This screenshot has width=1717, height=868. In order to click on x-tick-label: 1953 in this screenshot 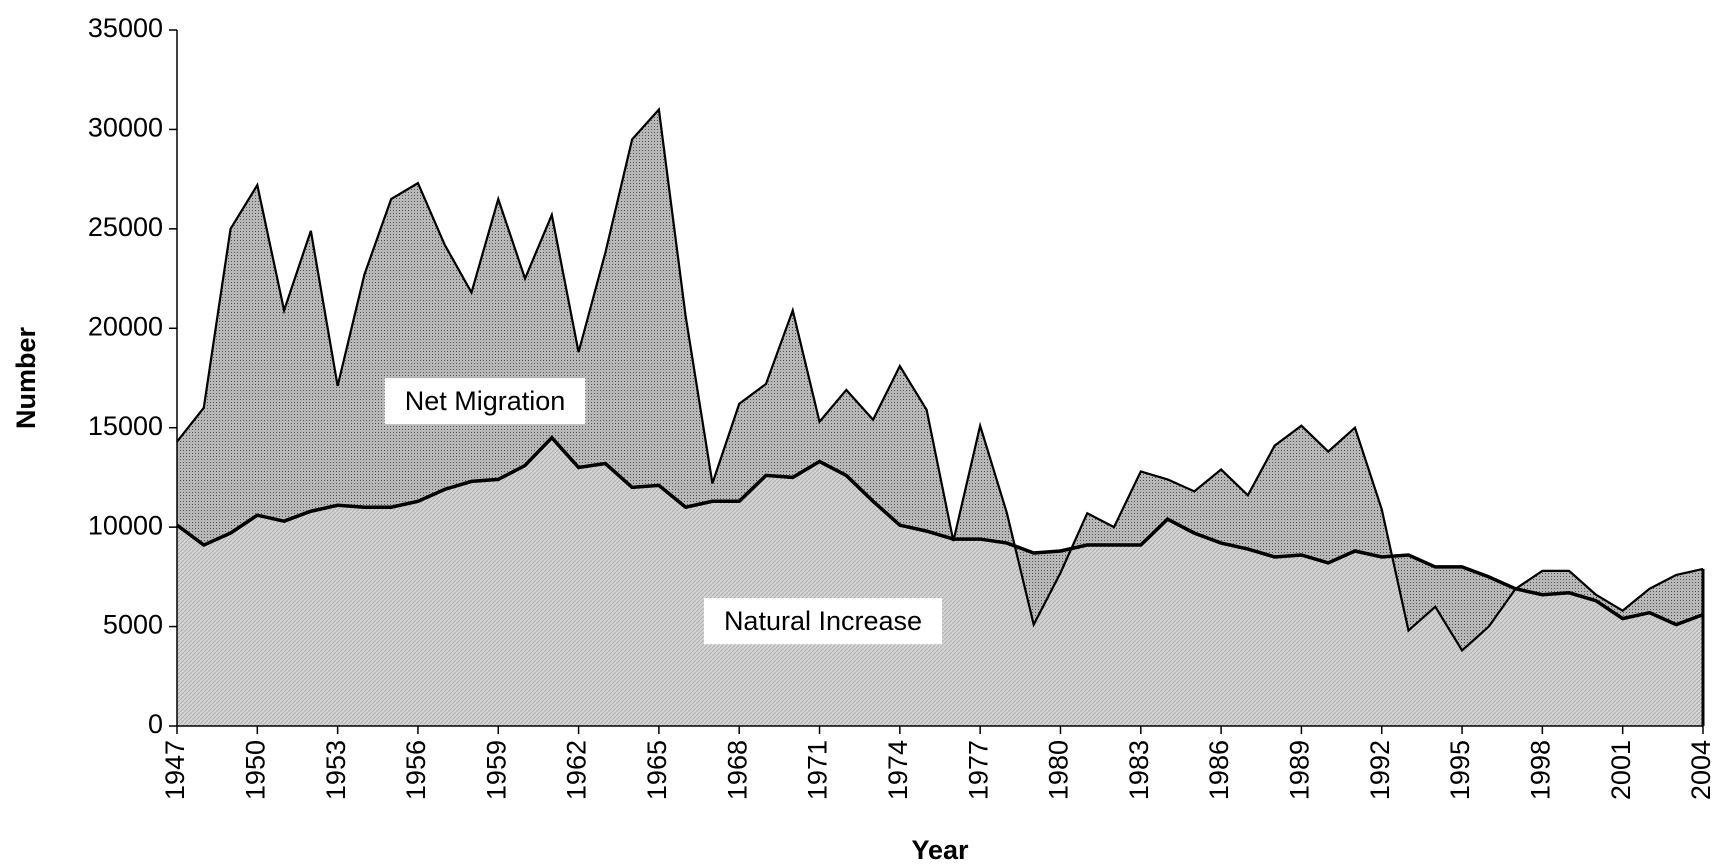, I will do `click(336, 770)`.